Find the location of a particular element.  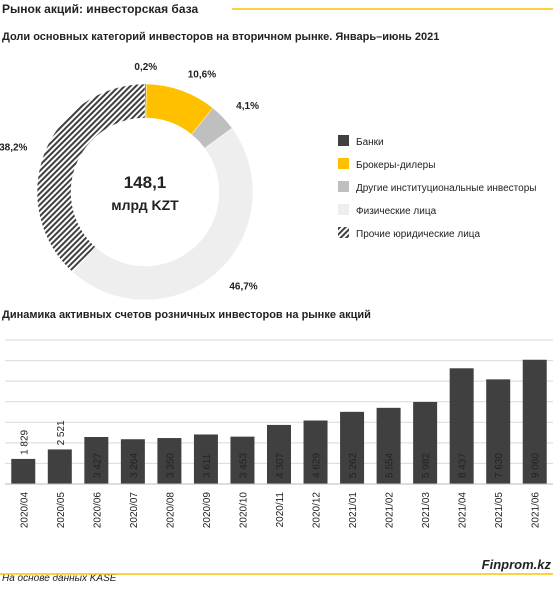

center-unit: млрд KZT is located at coordinates (145, 205).